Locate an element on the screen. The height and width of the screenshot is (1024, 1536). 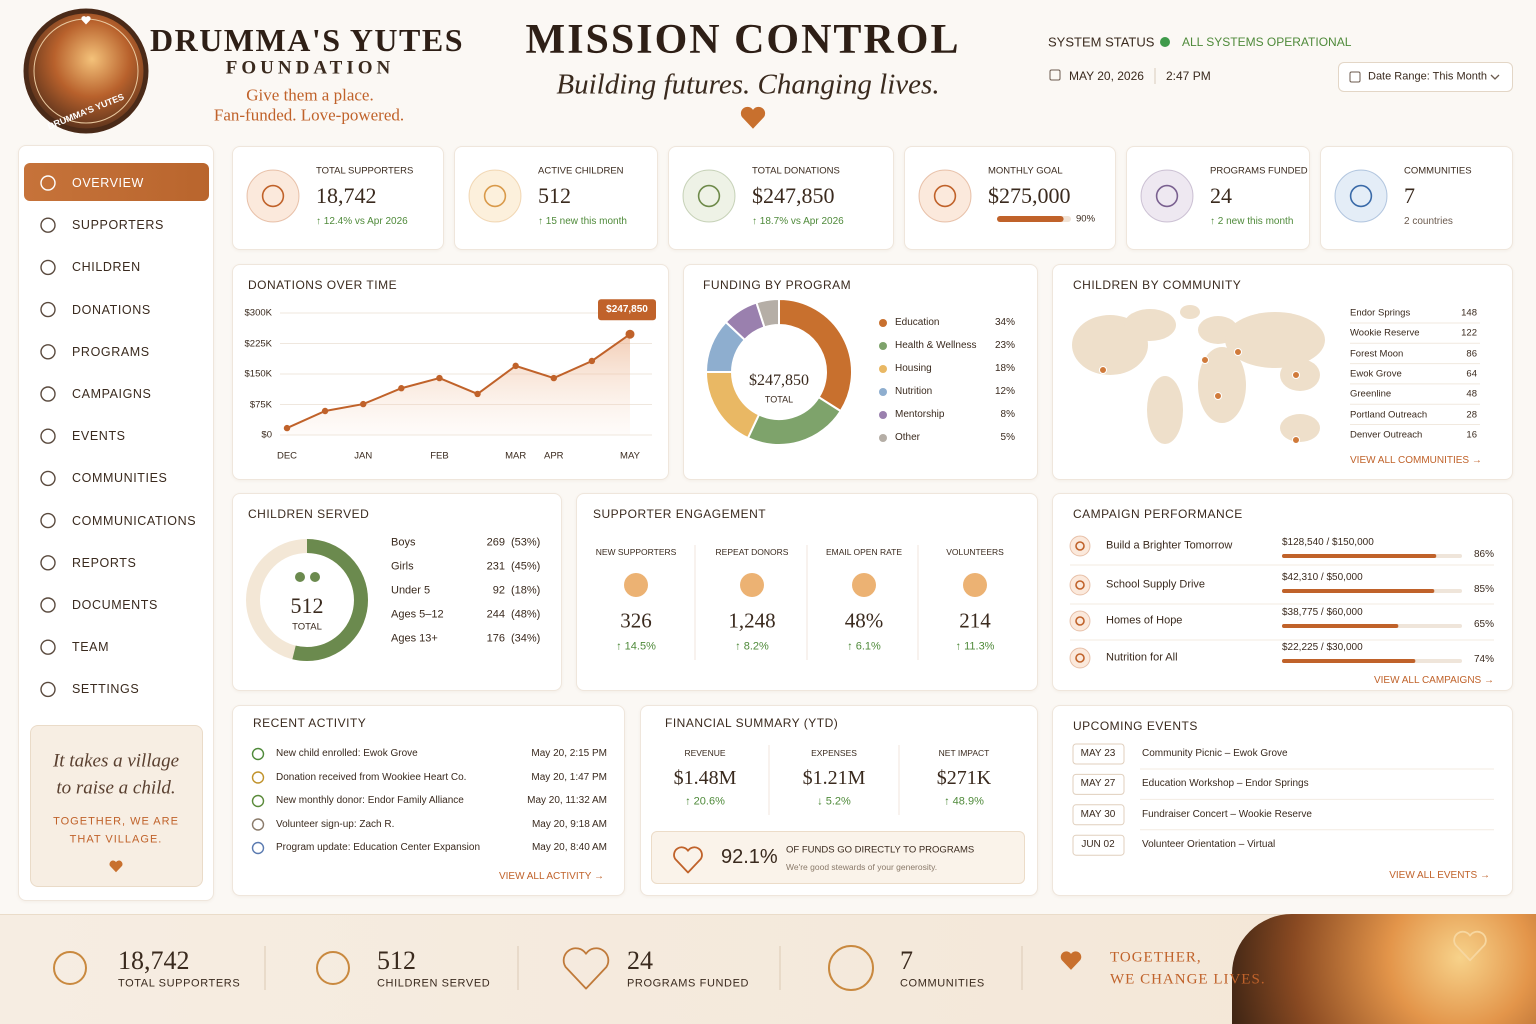
motto: TOGETHER, is located at coordinates (1156, 957).